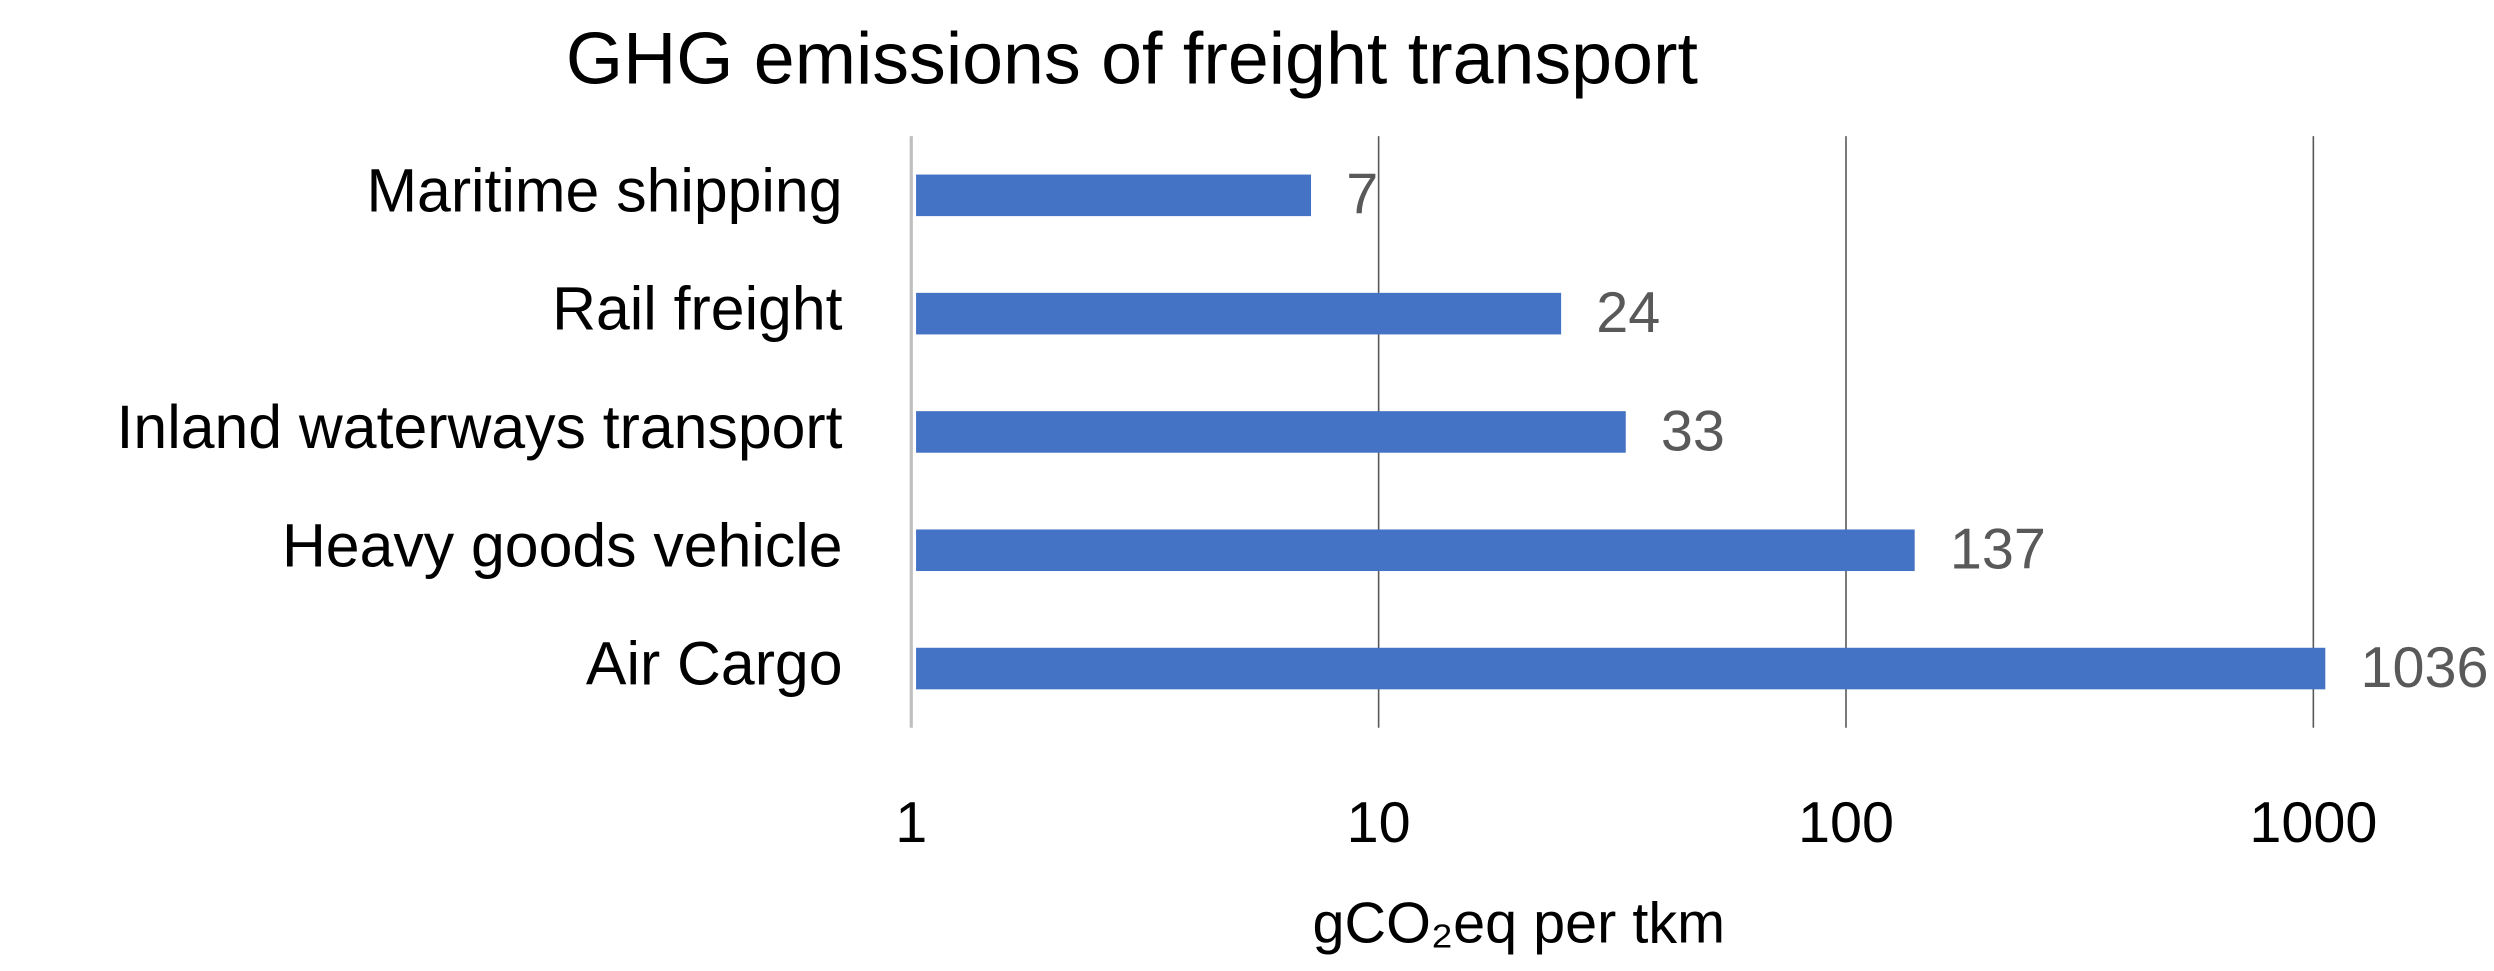 The image size is (2494, 971). Describe the element at coordinates (1519, 924) in the screenshot. I see `x-axis-label: gCO₂eq per tkm` at that location.